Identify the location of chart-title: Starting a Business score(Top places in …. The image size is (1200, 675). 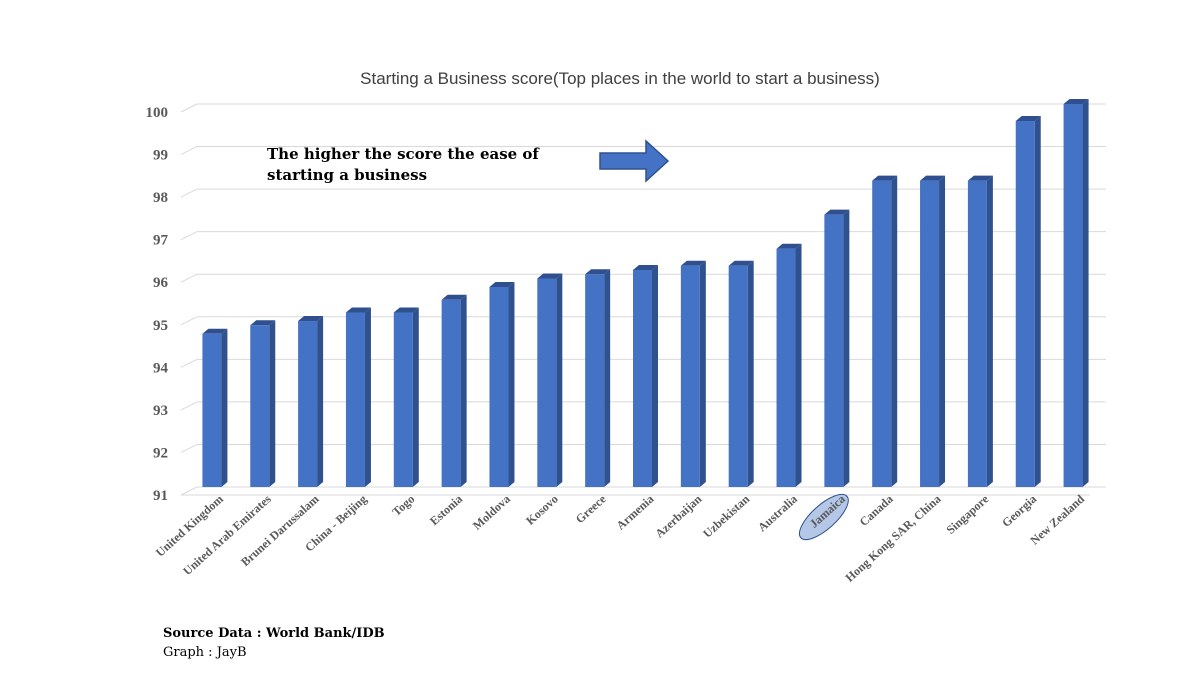
(620, 78).